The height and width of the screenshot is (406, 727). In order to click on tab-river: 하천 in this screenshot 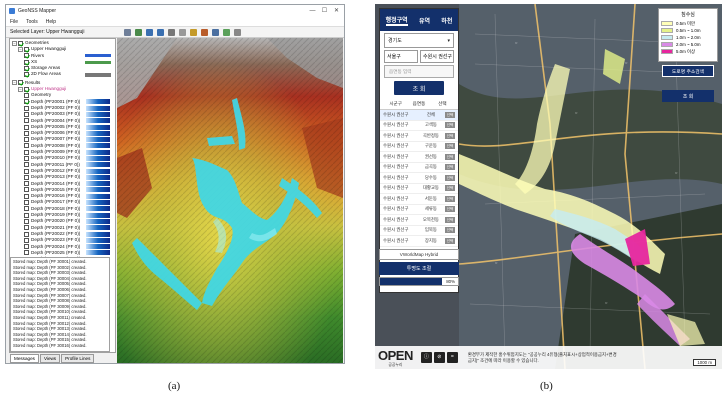, I will do `click(447, 21)`.